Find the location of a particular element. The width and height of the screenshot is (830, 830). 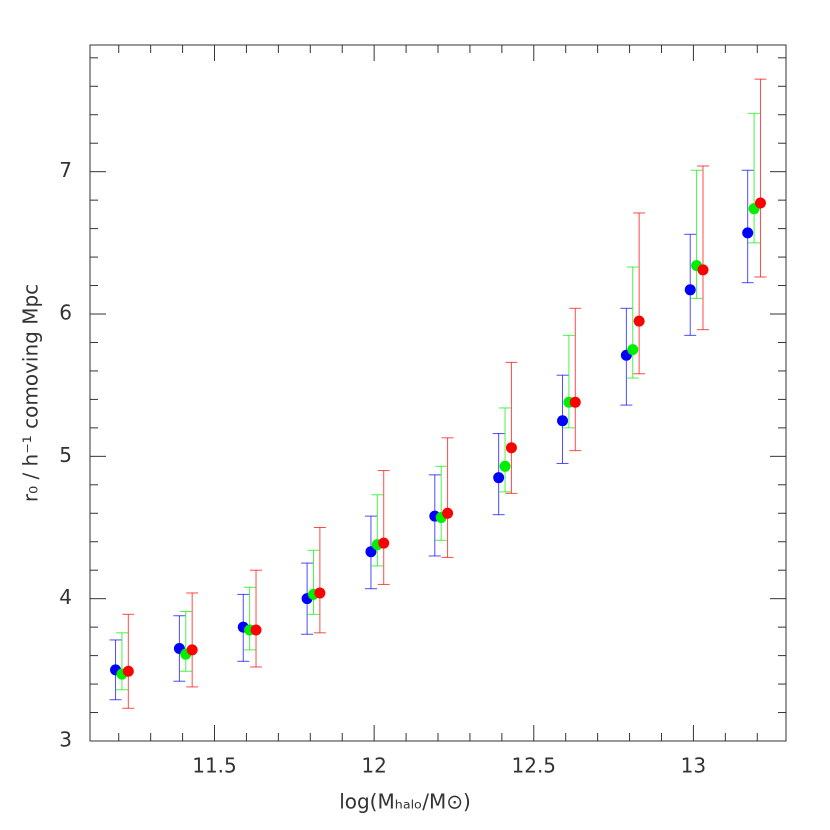

y-tick-label: 3 is located at coordinates (65, 740).